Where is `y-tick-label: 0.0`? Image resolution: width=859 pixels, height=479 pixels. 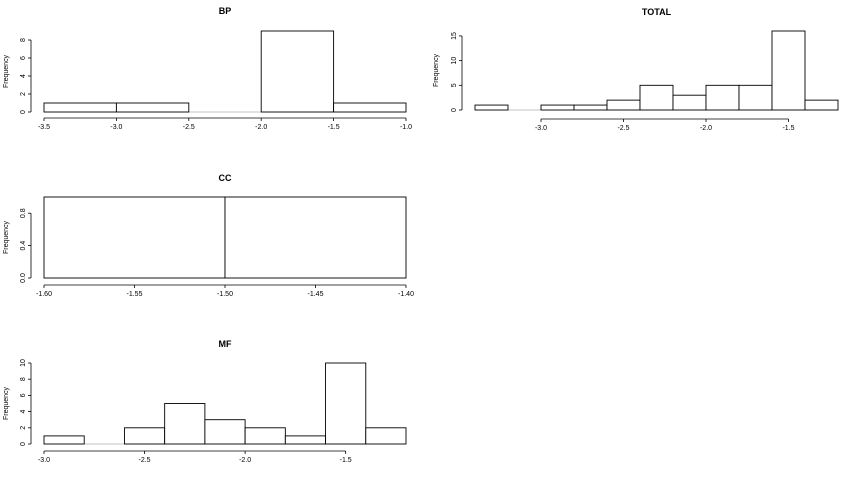 y-tick-label: 0.0 is located at coordinates (23, 278).